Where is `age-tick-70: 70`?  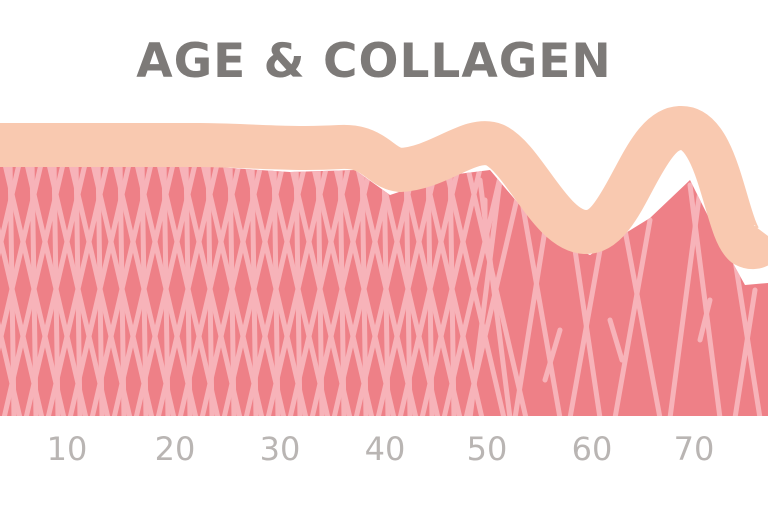 age-tick-70: 70 is located at coordinates (694, 449).